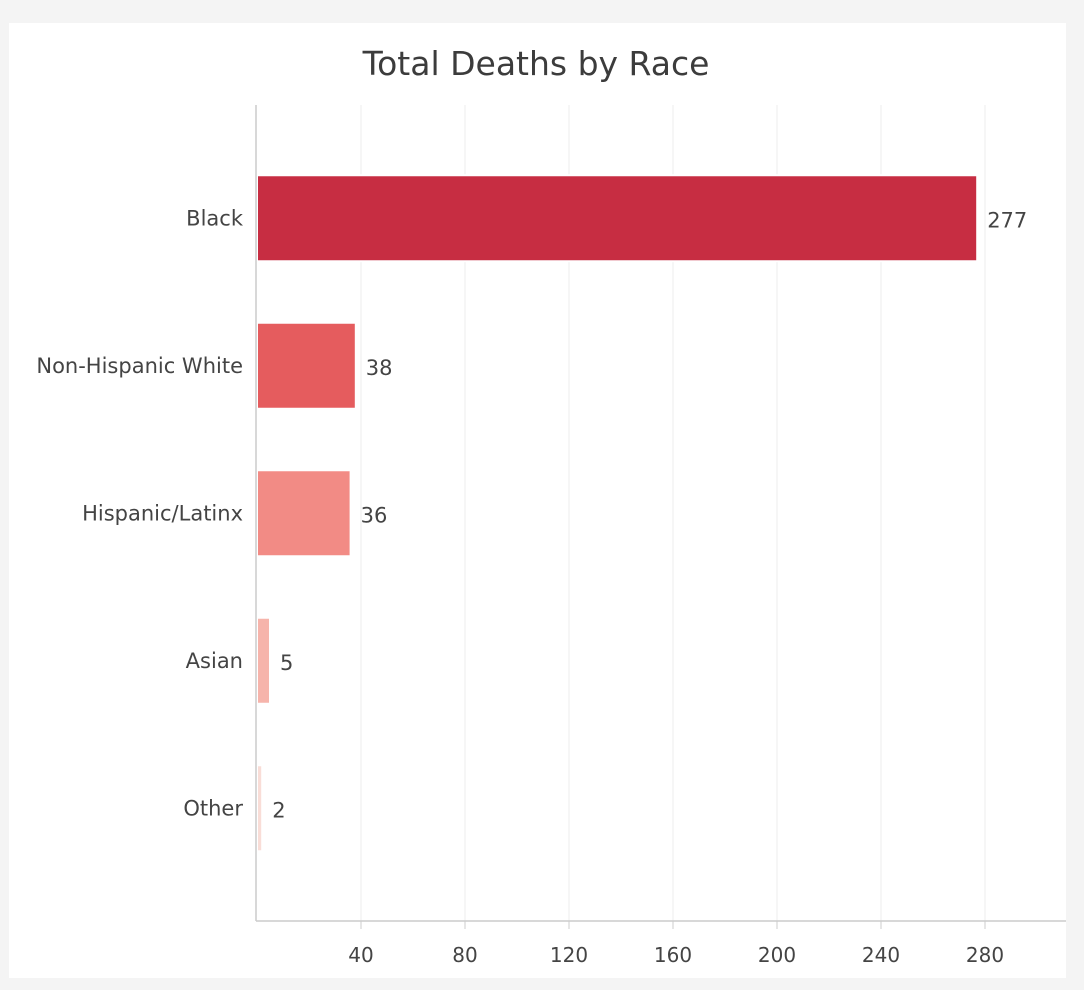  I want to click on tick-label-280: 280, so click(985, 955).